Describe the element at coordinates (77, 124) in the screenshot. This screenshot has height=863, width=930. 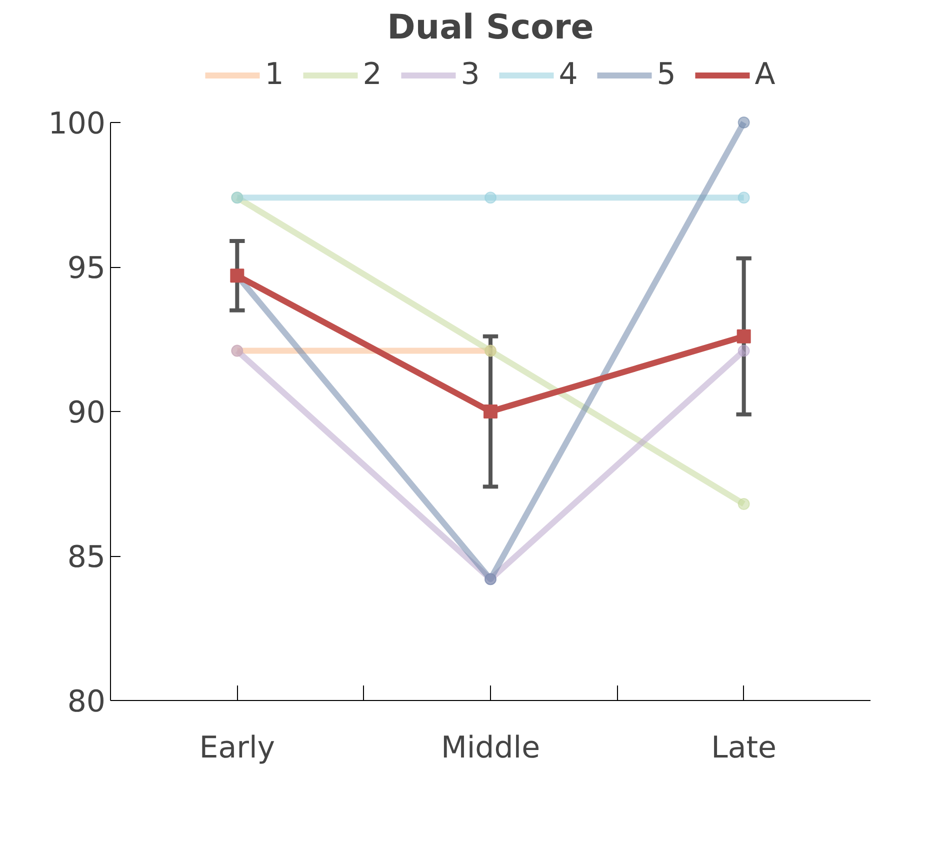
I see `y-tick-label: 100` at that location.